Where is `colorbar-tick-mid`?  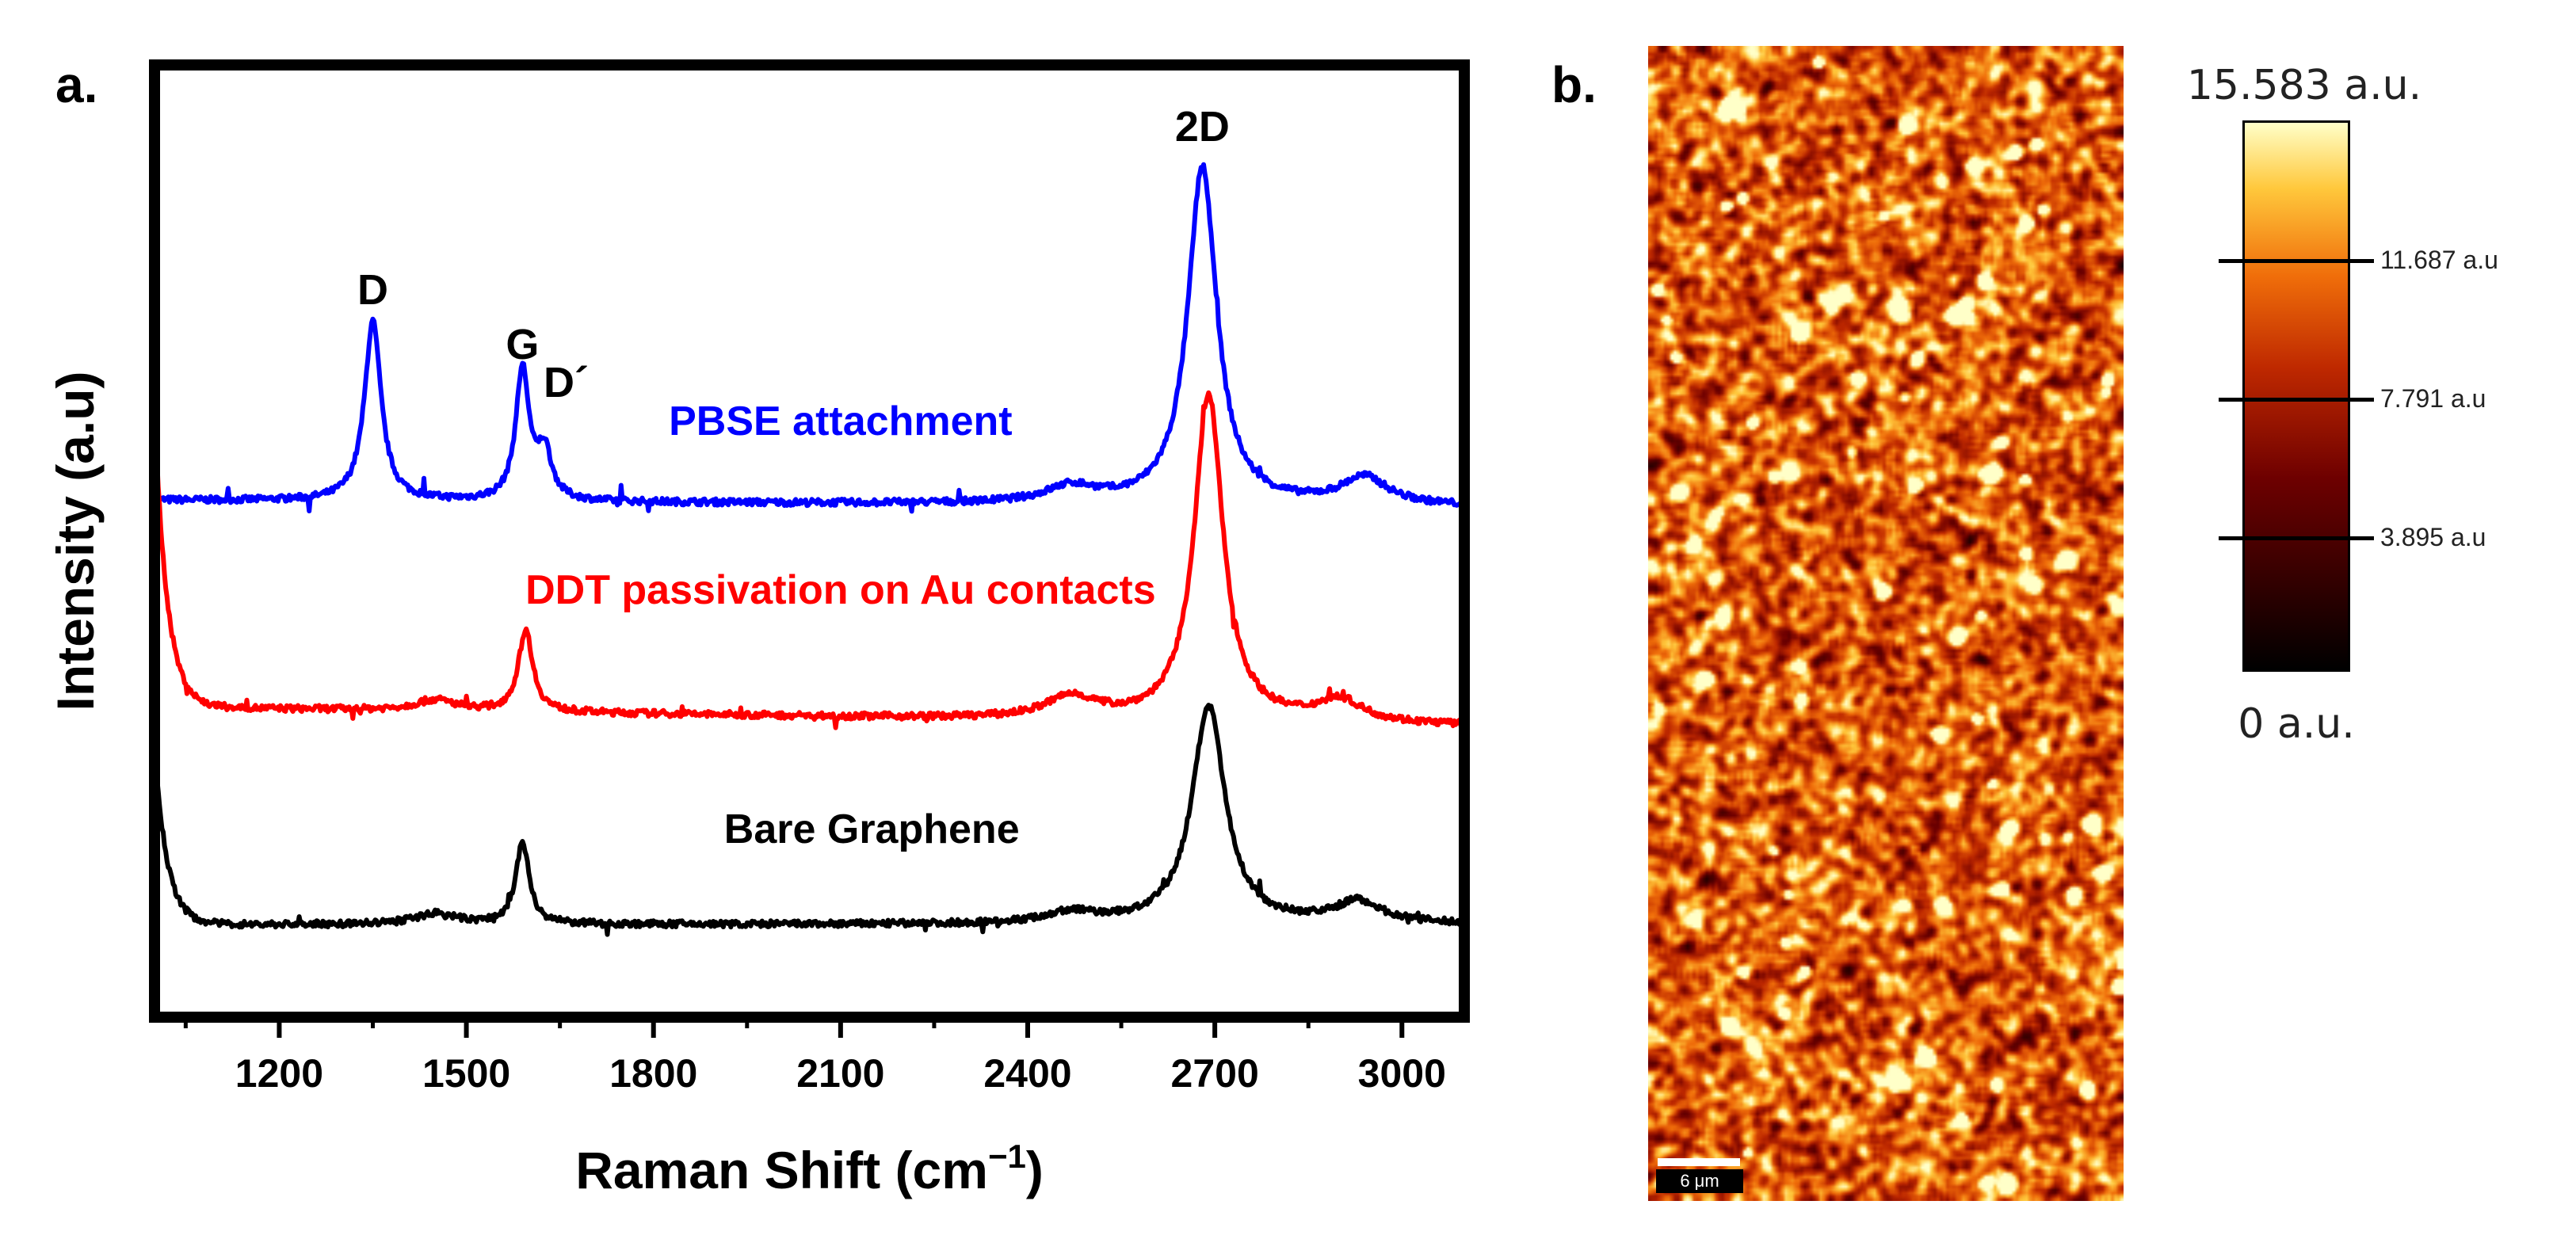
colorbar-tick-mid is located at coordinates (2296, 400).